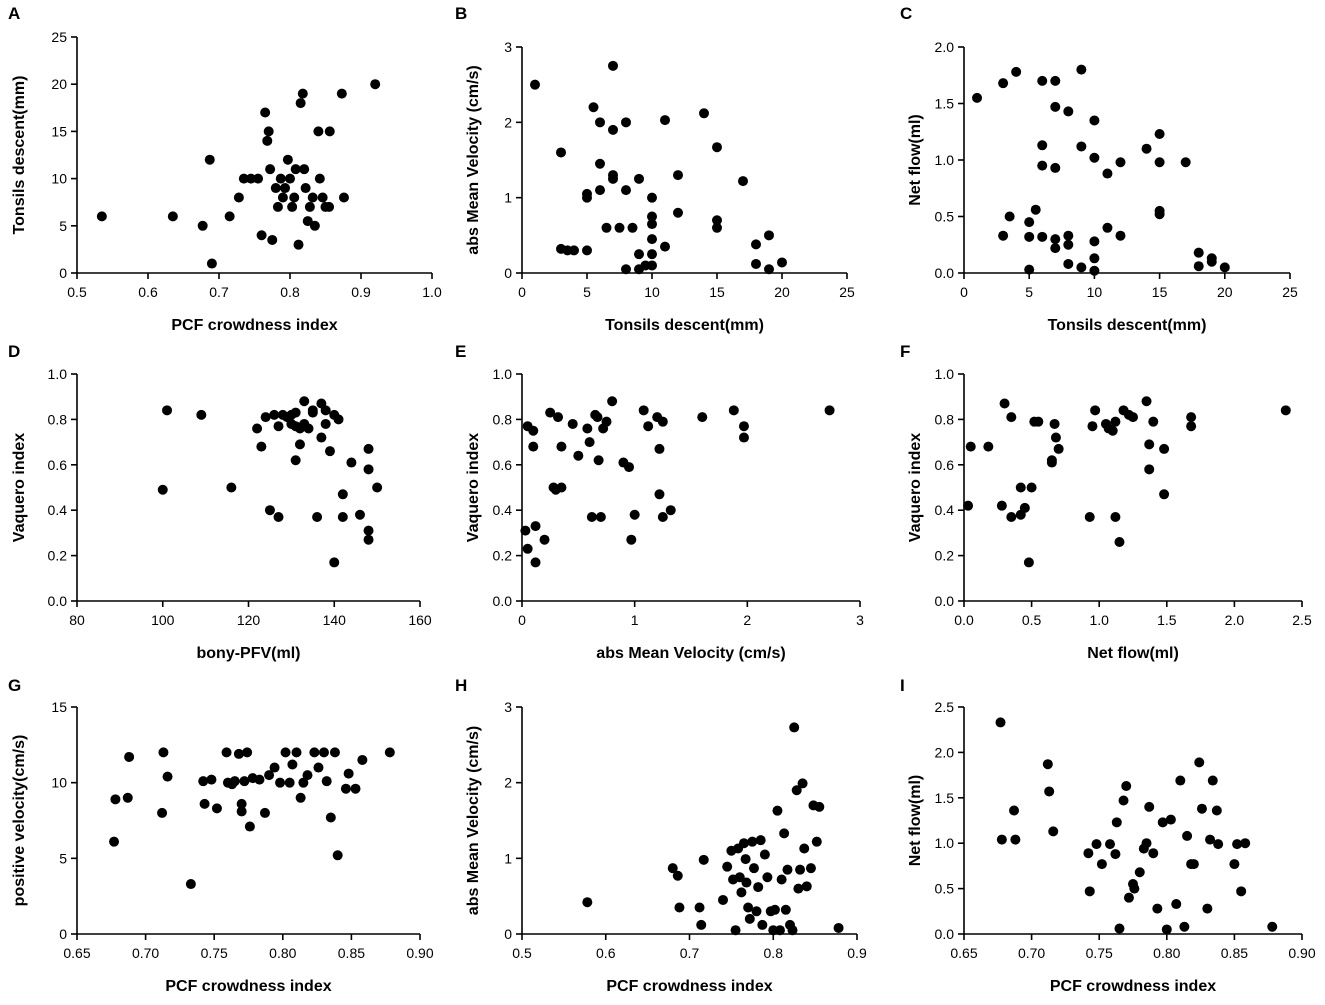 This screenshot has width=1325, height=1005. What do you see at coordinates (945, 419) in the screenshot?
I see `y-tick-label-f: 0.8` at bounding box center [945, 419].